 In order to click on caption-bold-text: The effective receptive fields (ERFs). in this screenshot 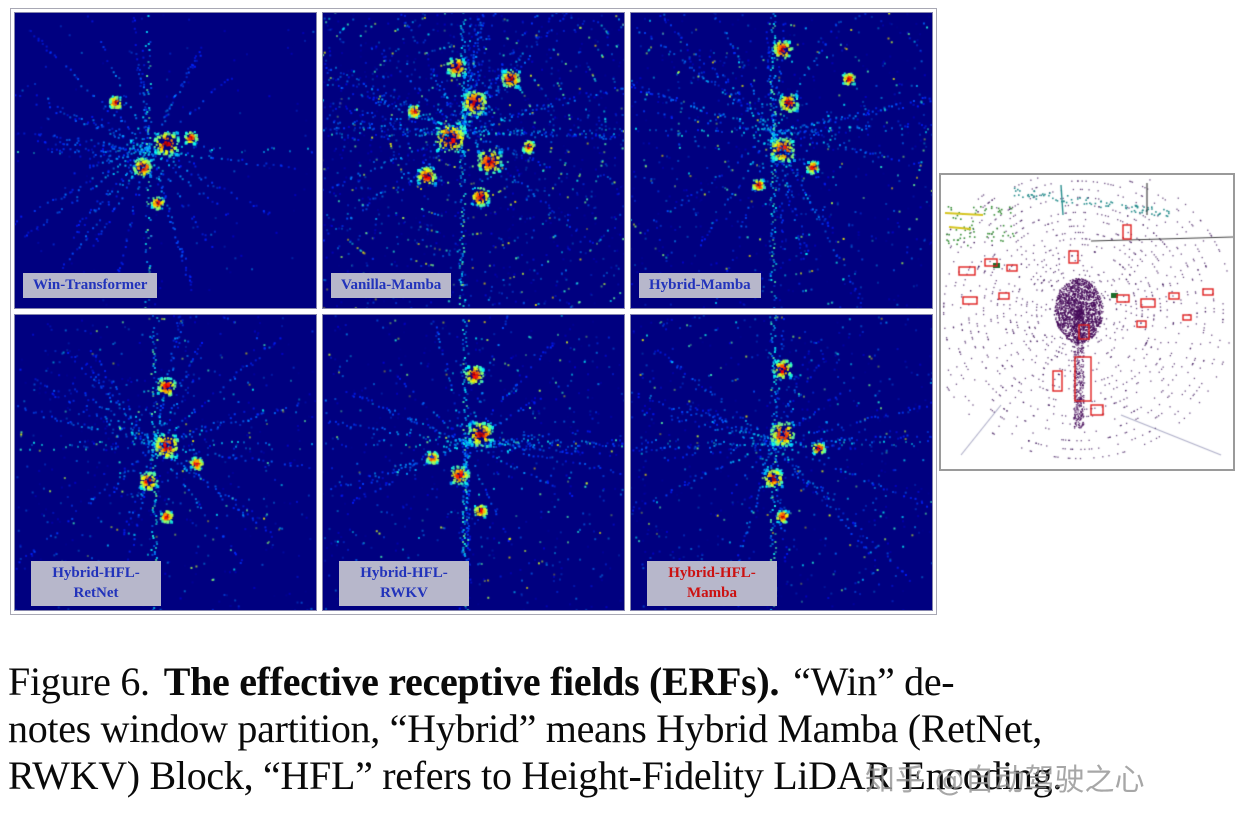, I will do `click(471, 681)`.